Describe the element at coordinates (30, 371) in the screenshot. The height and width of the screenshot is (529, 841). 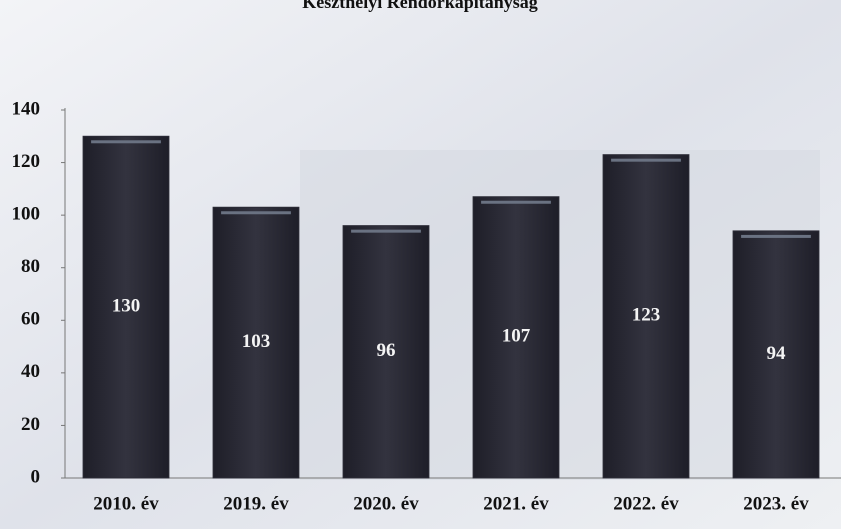
I see `y-tick-label: 40` at that location.